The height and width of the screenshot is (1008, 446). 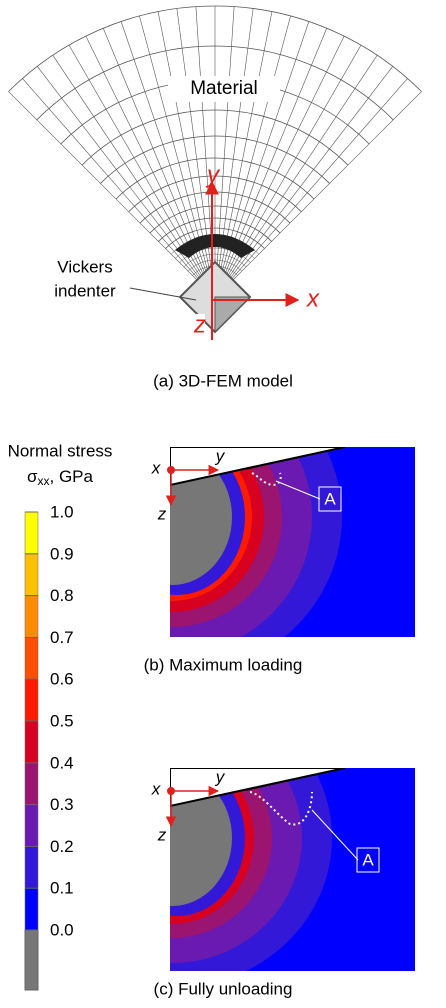 I want to click on colorbar-label: 0.0, so click(x=62, y=929).